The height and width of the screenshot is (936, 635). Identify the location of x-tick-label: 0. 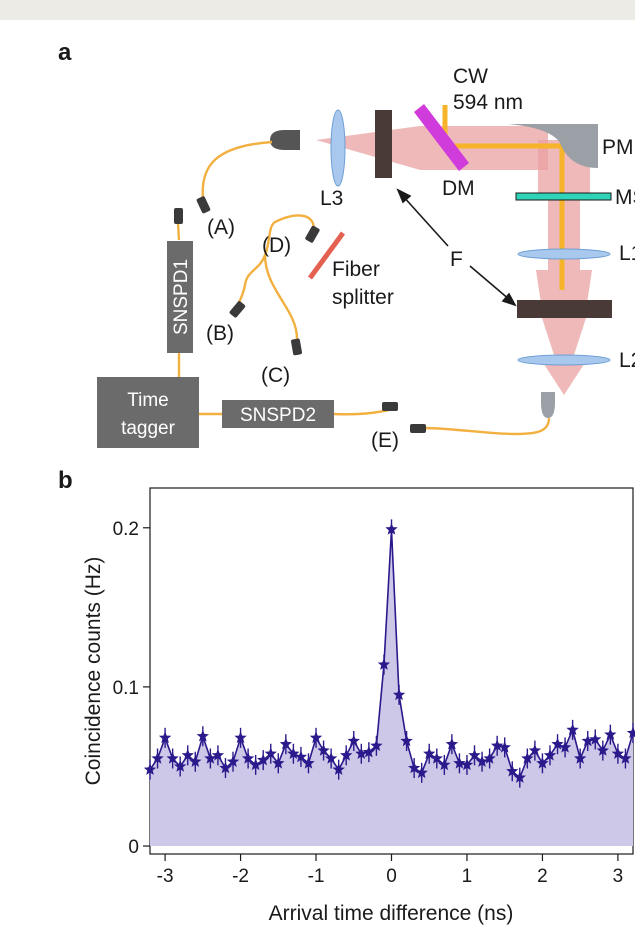
(391, 876).